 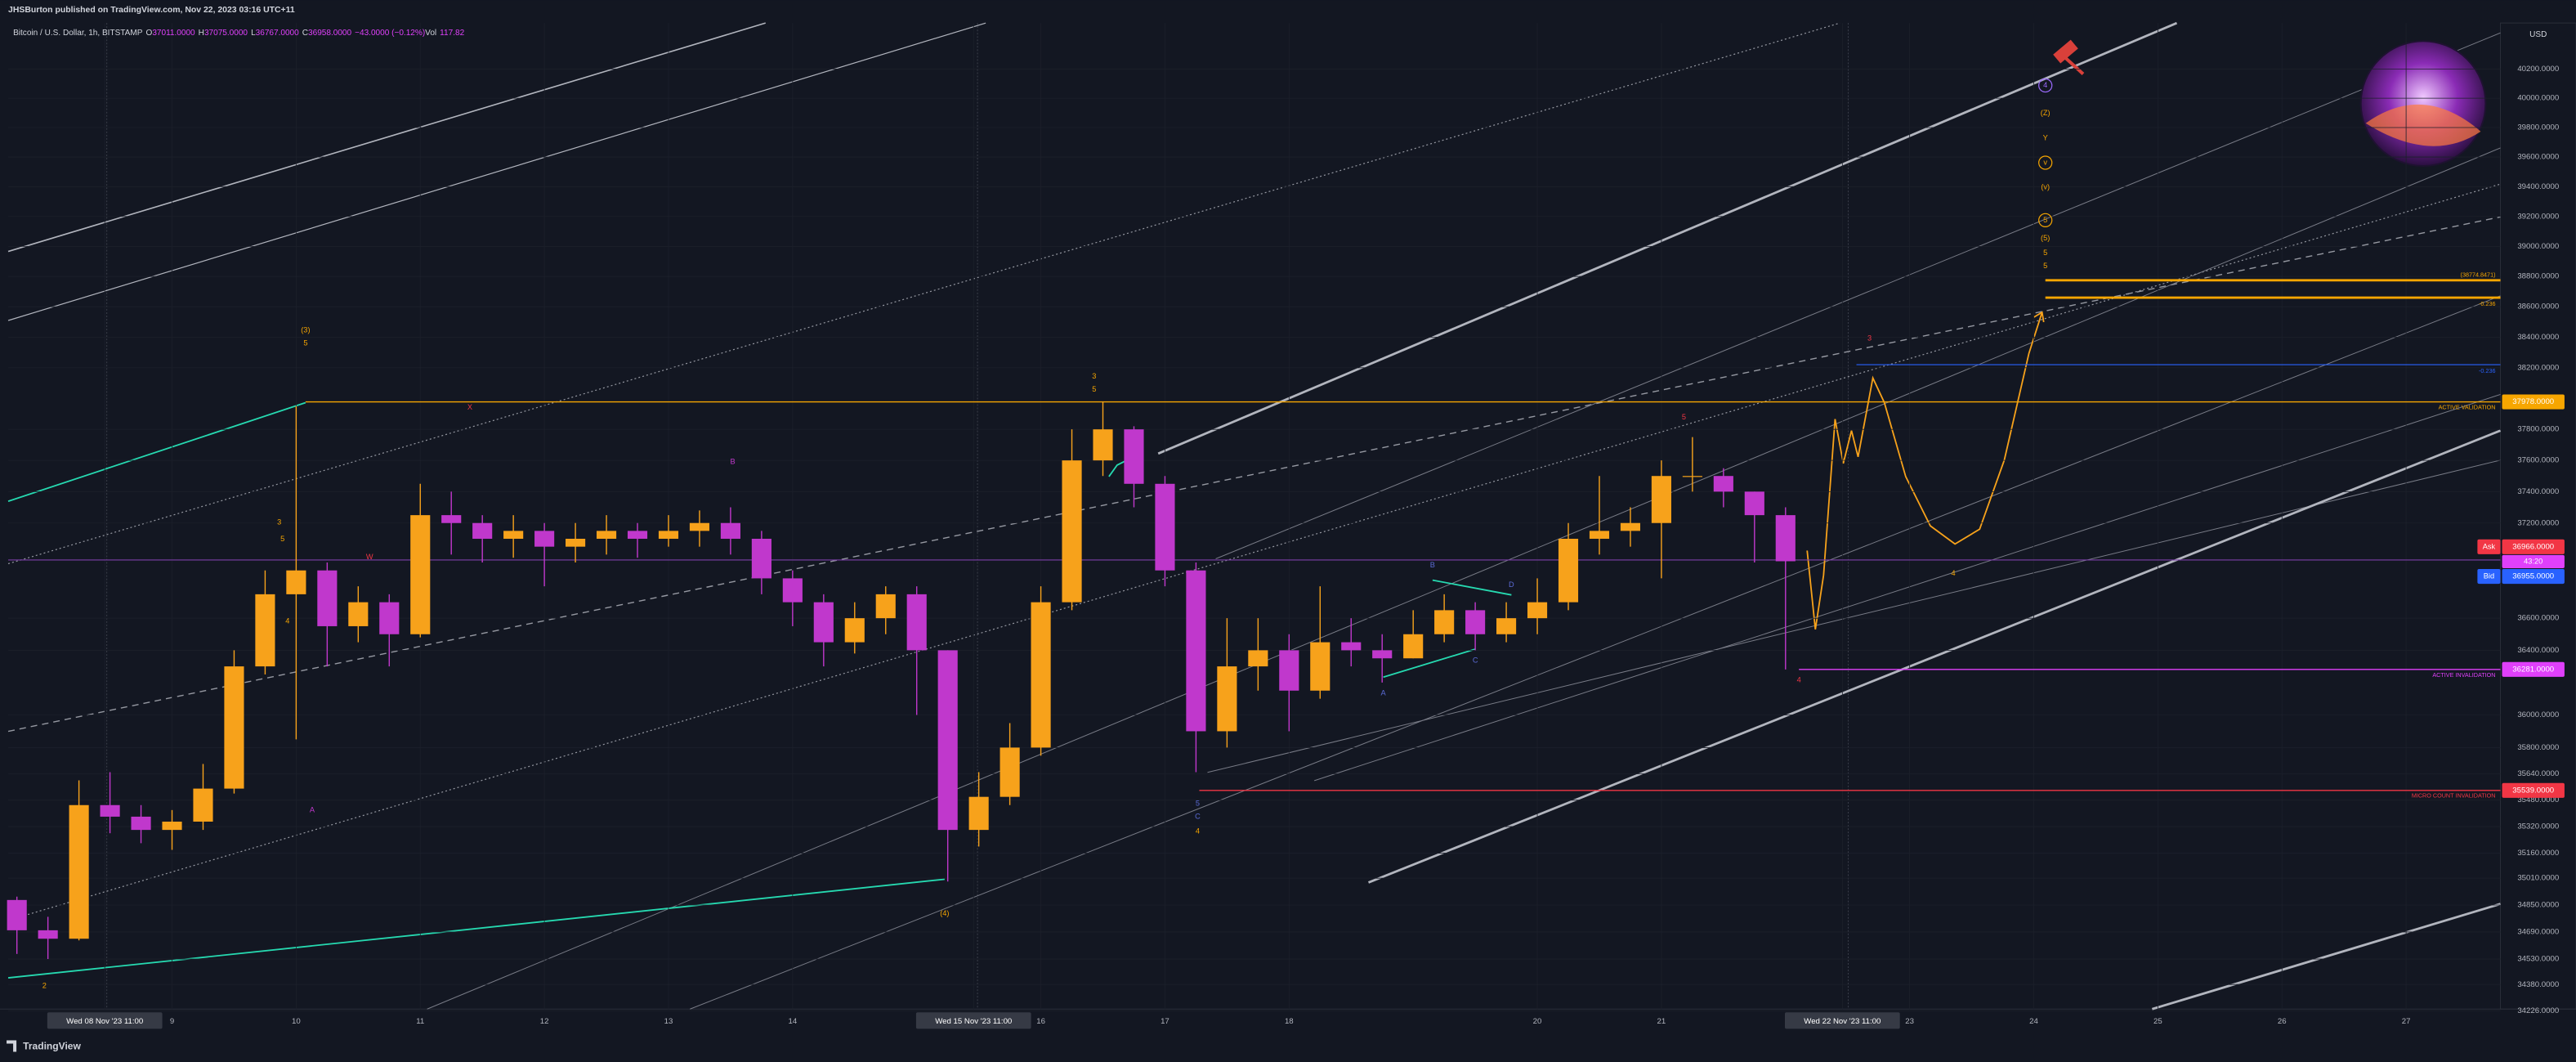 I want to click on y-tick-label: 37400.0000, so click(x=2538, y=491).